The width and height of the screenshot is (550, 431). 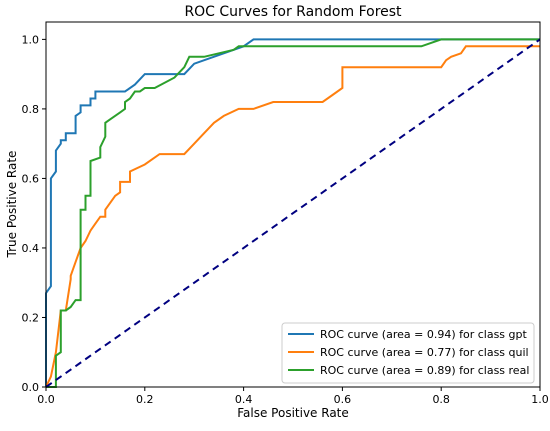 What do you see at coordinates (31, 387) in the screenshot?
I see `y-tick-label: 0.0` at bounding box center [31, 387].